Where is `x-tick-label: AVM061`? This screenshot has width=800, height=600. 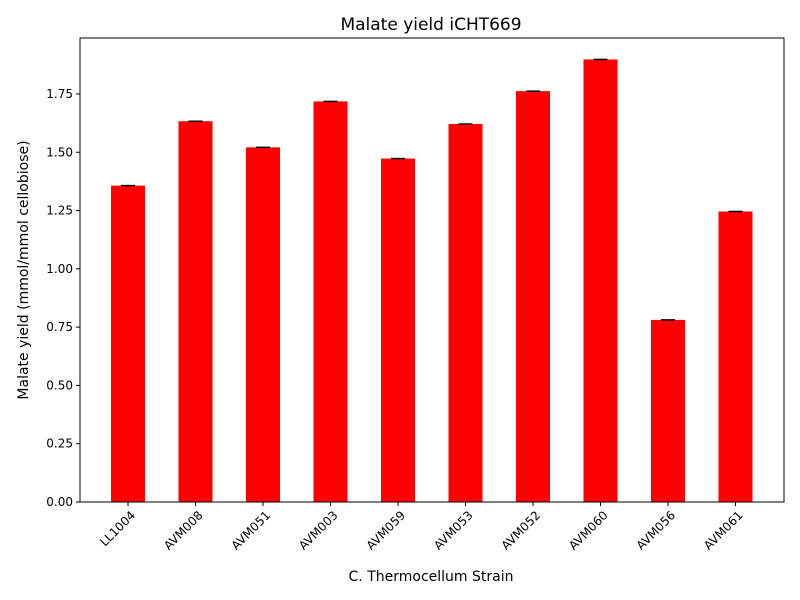
x-tick-label: AVM061 is located at coordinates (723, 530).